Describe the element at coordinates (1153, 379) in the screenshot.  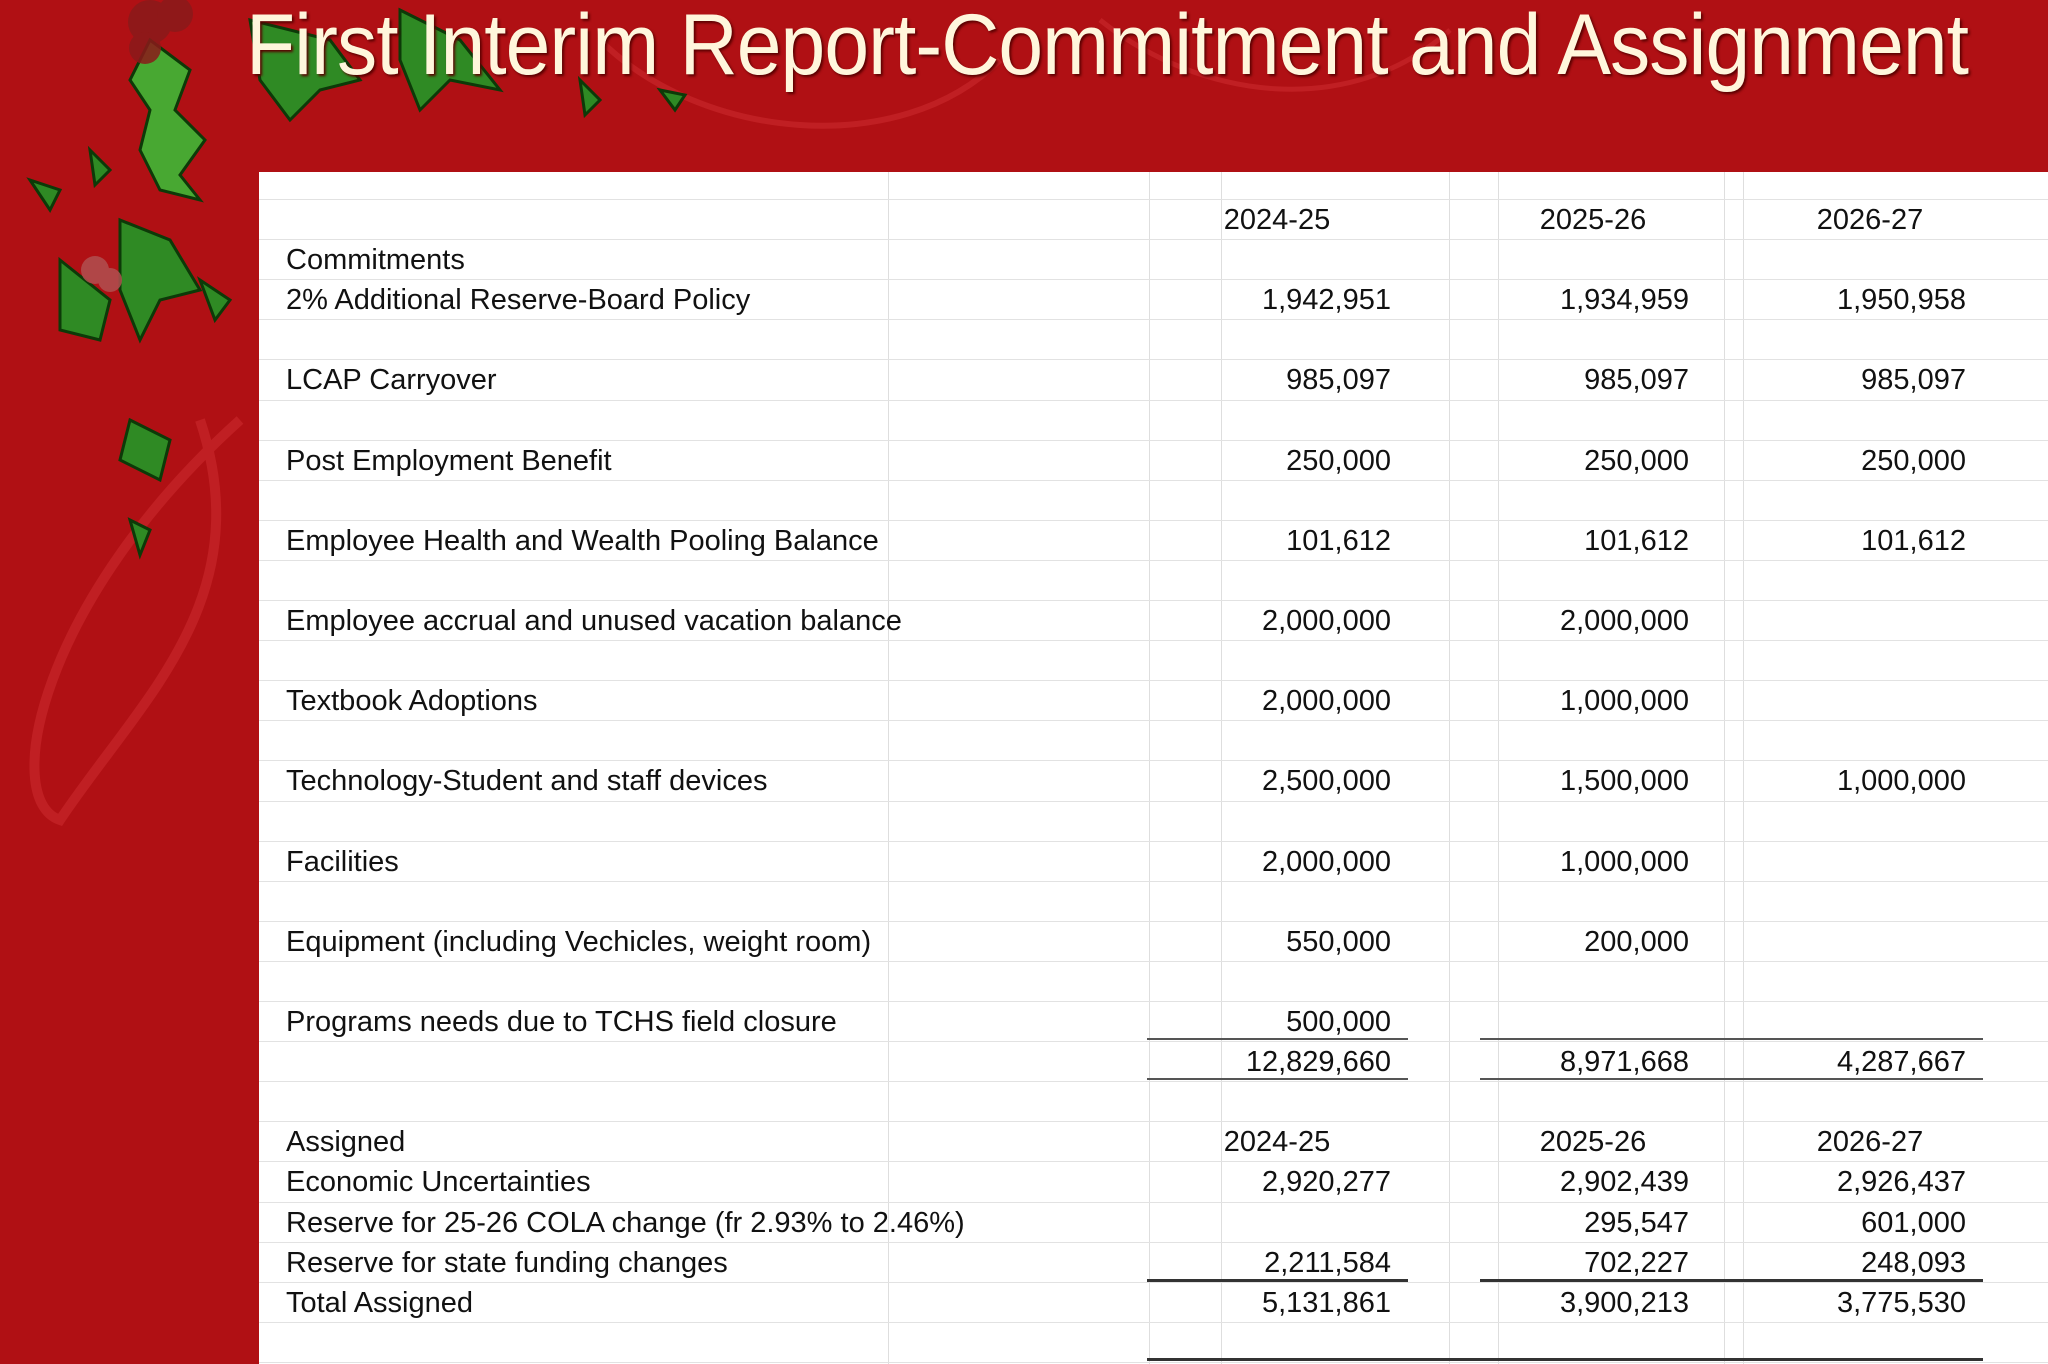
I see `table-row: LCAP Carryover 985,097 985,097 985,097` at that location.